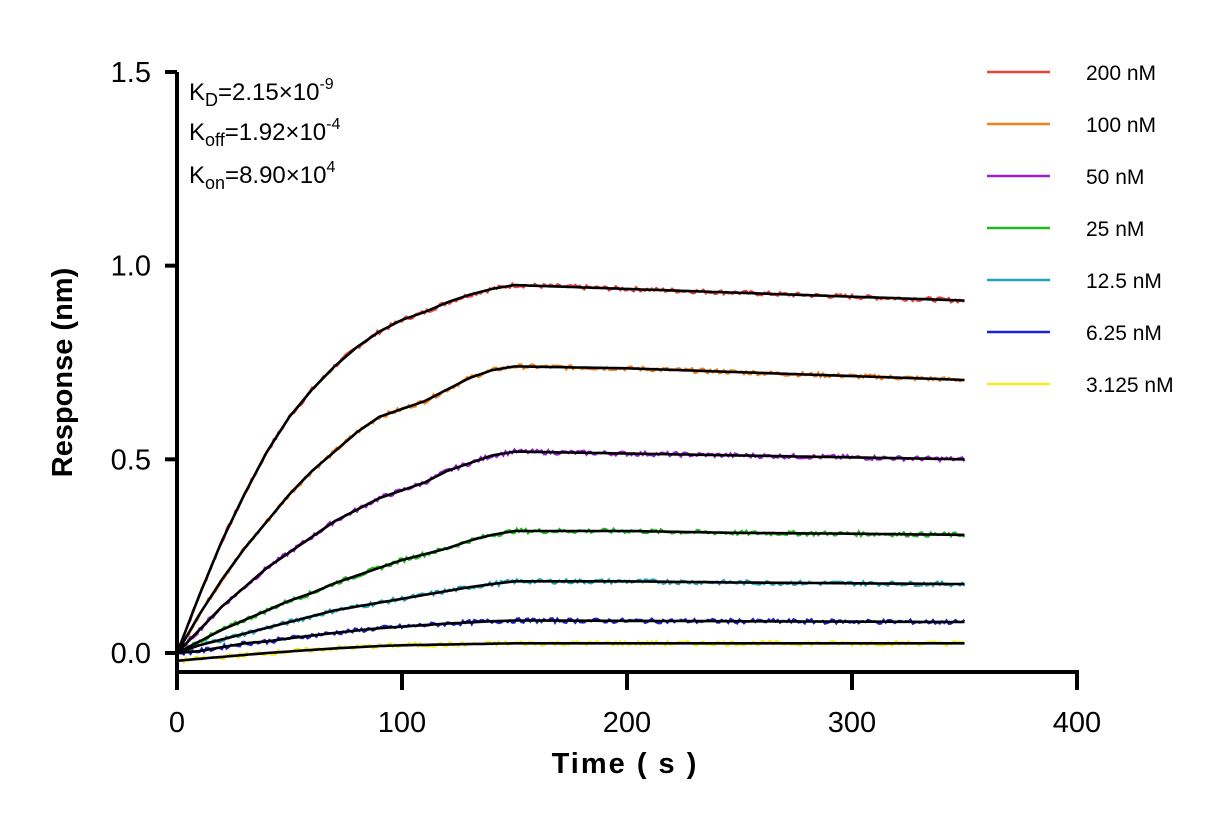 The image size is (1232, 825). I want to click on x-tick-label: 200, so click(627, 723).